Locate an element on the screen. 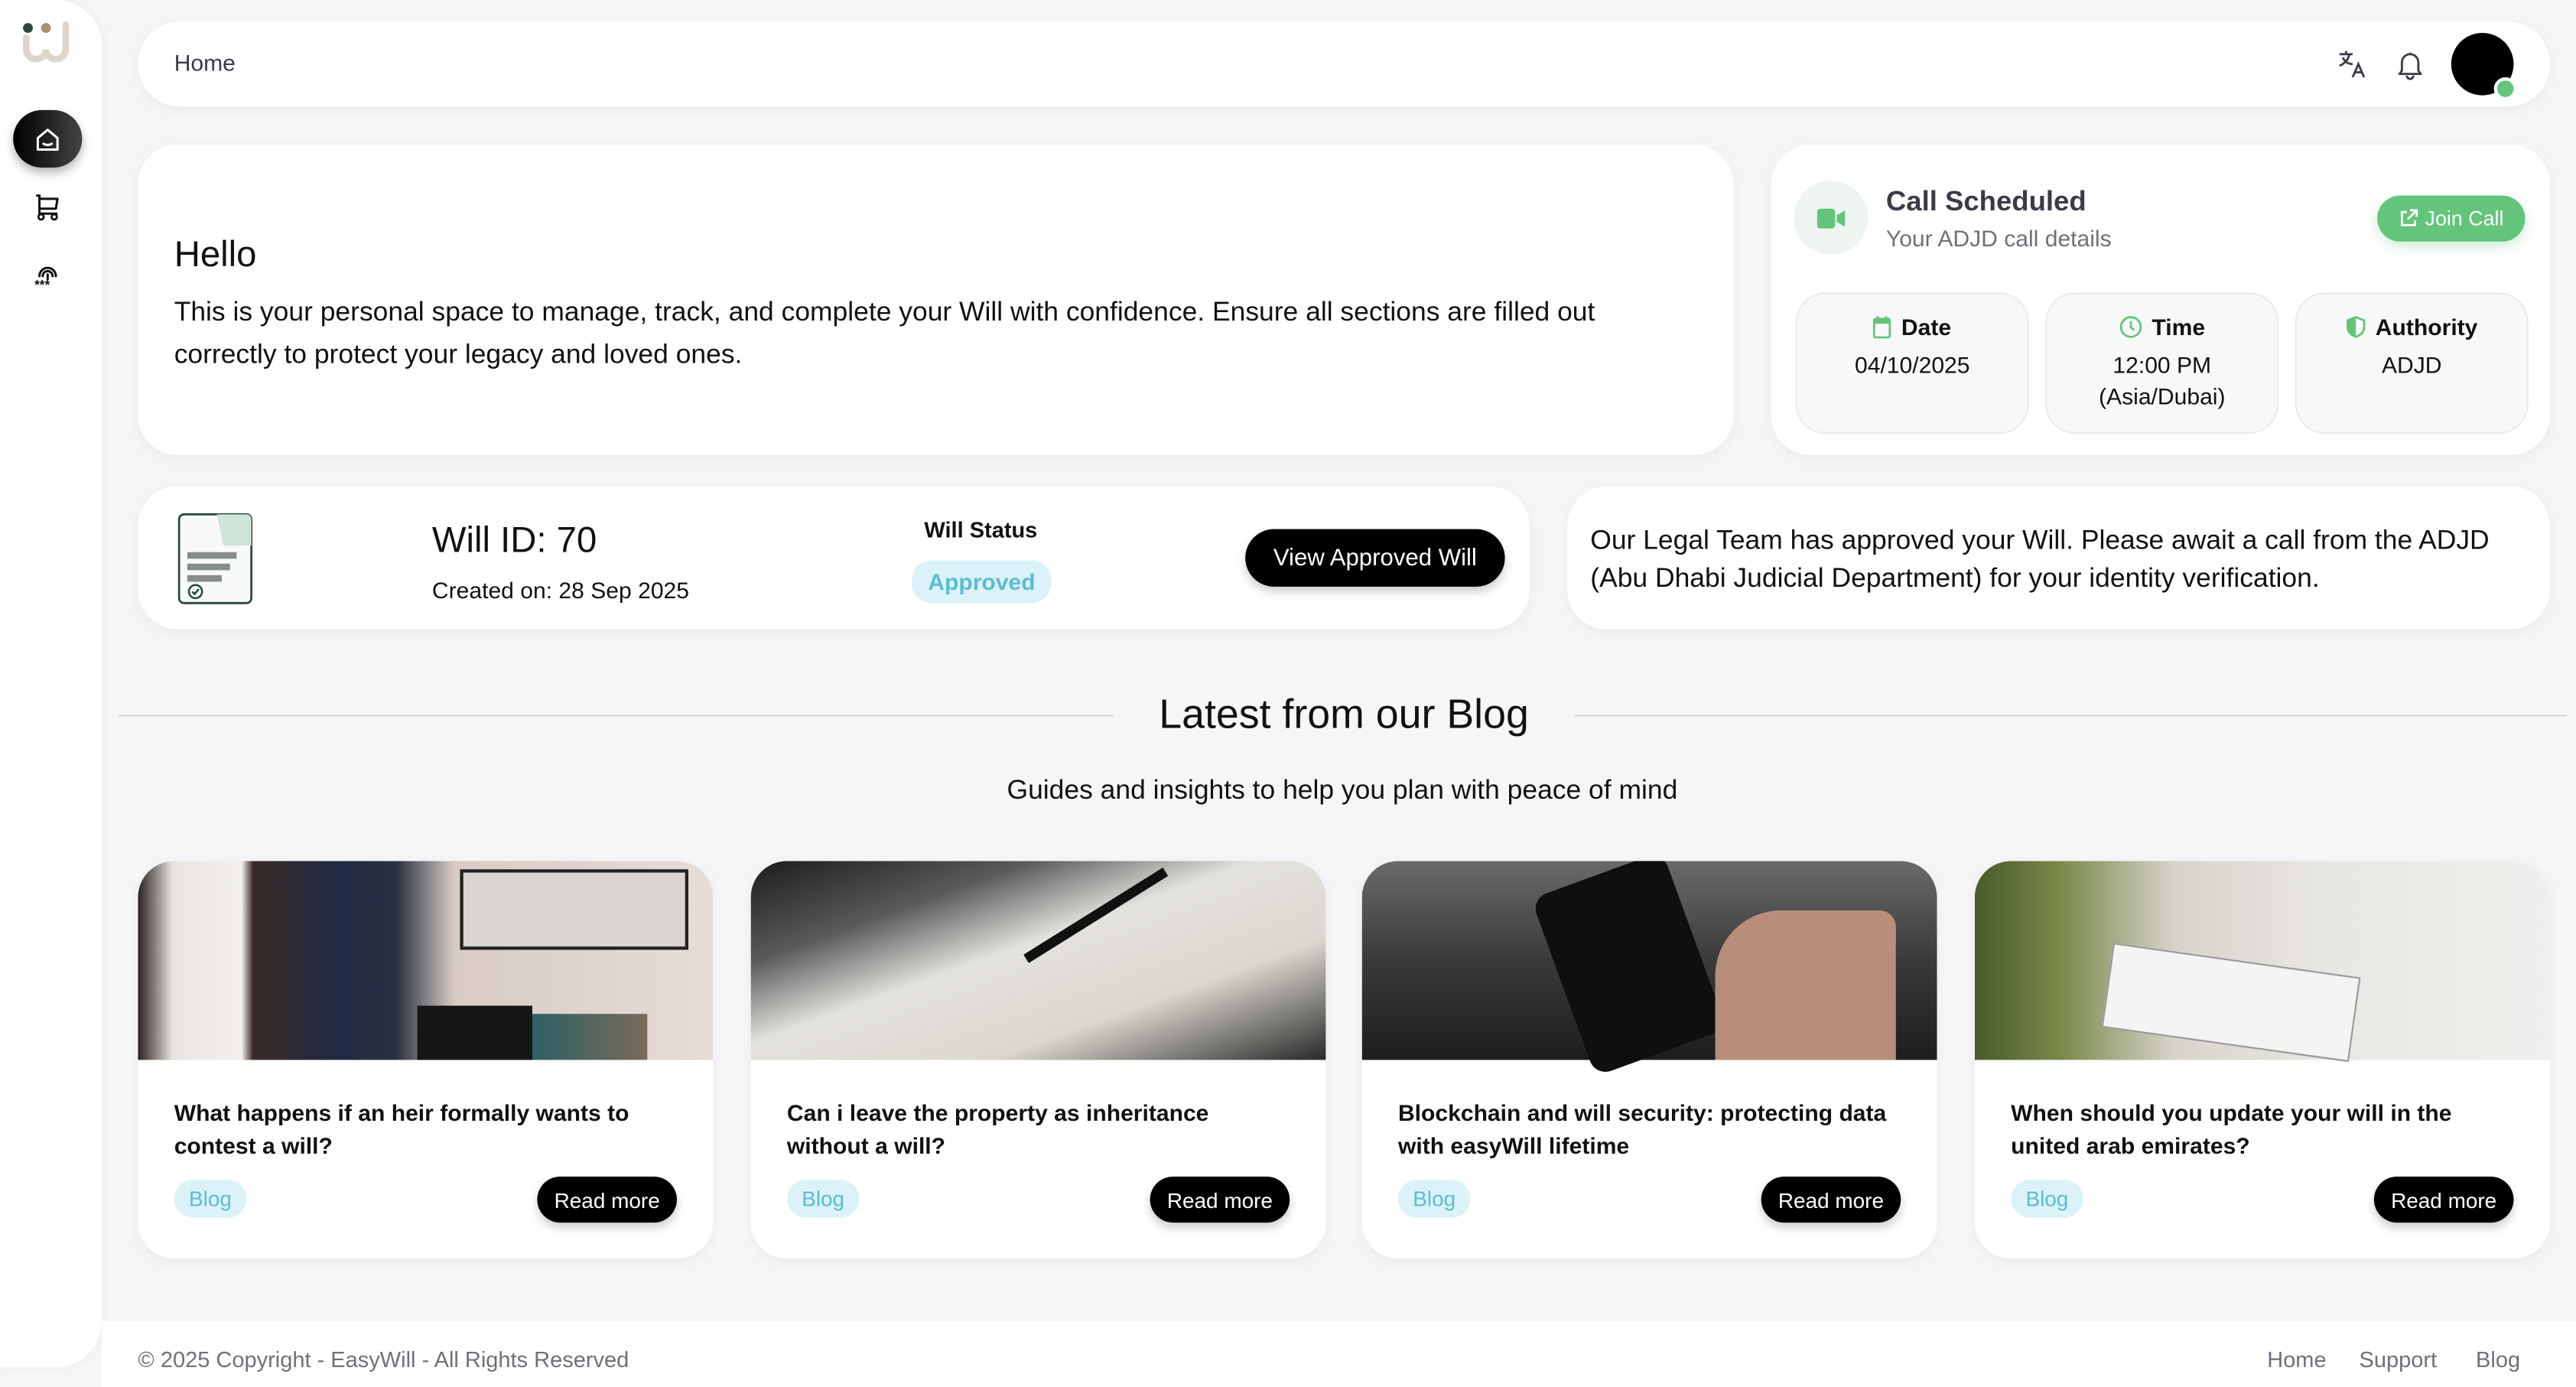 The width and height of the screenshot is (2576, 1387). laptop is located at coordinates (474, 1032).